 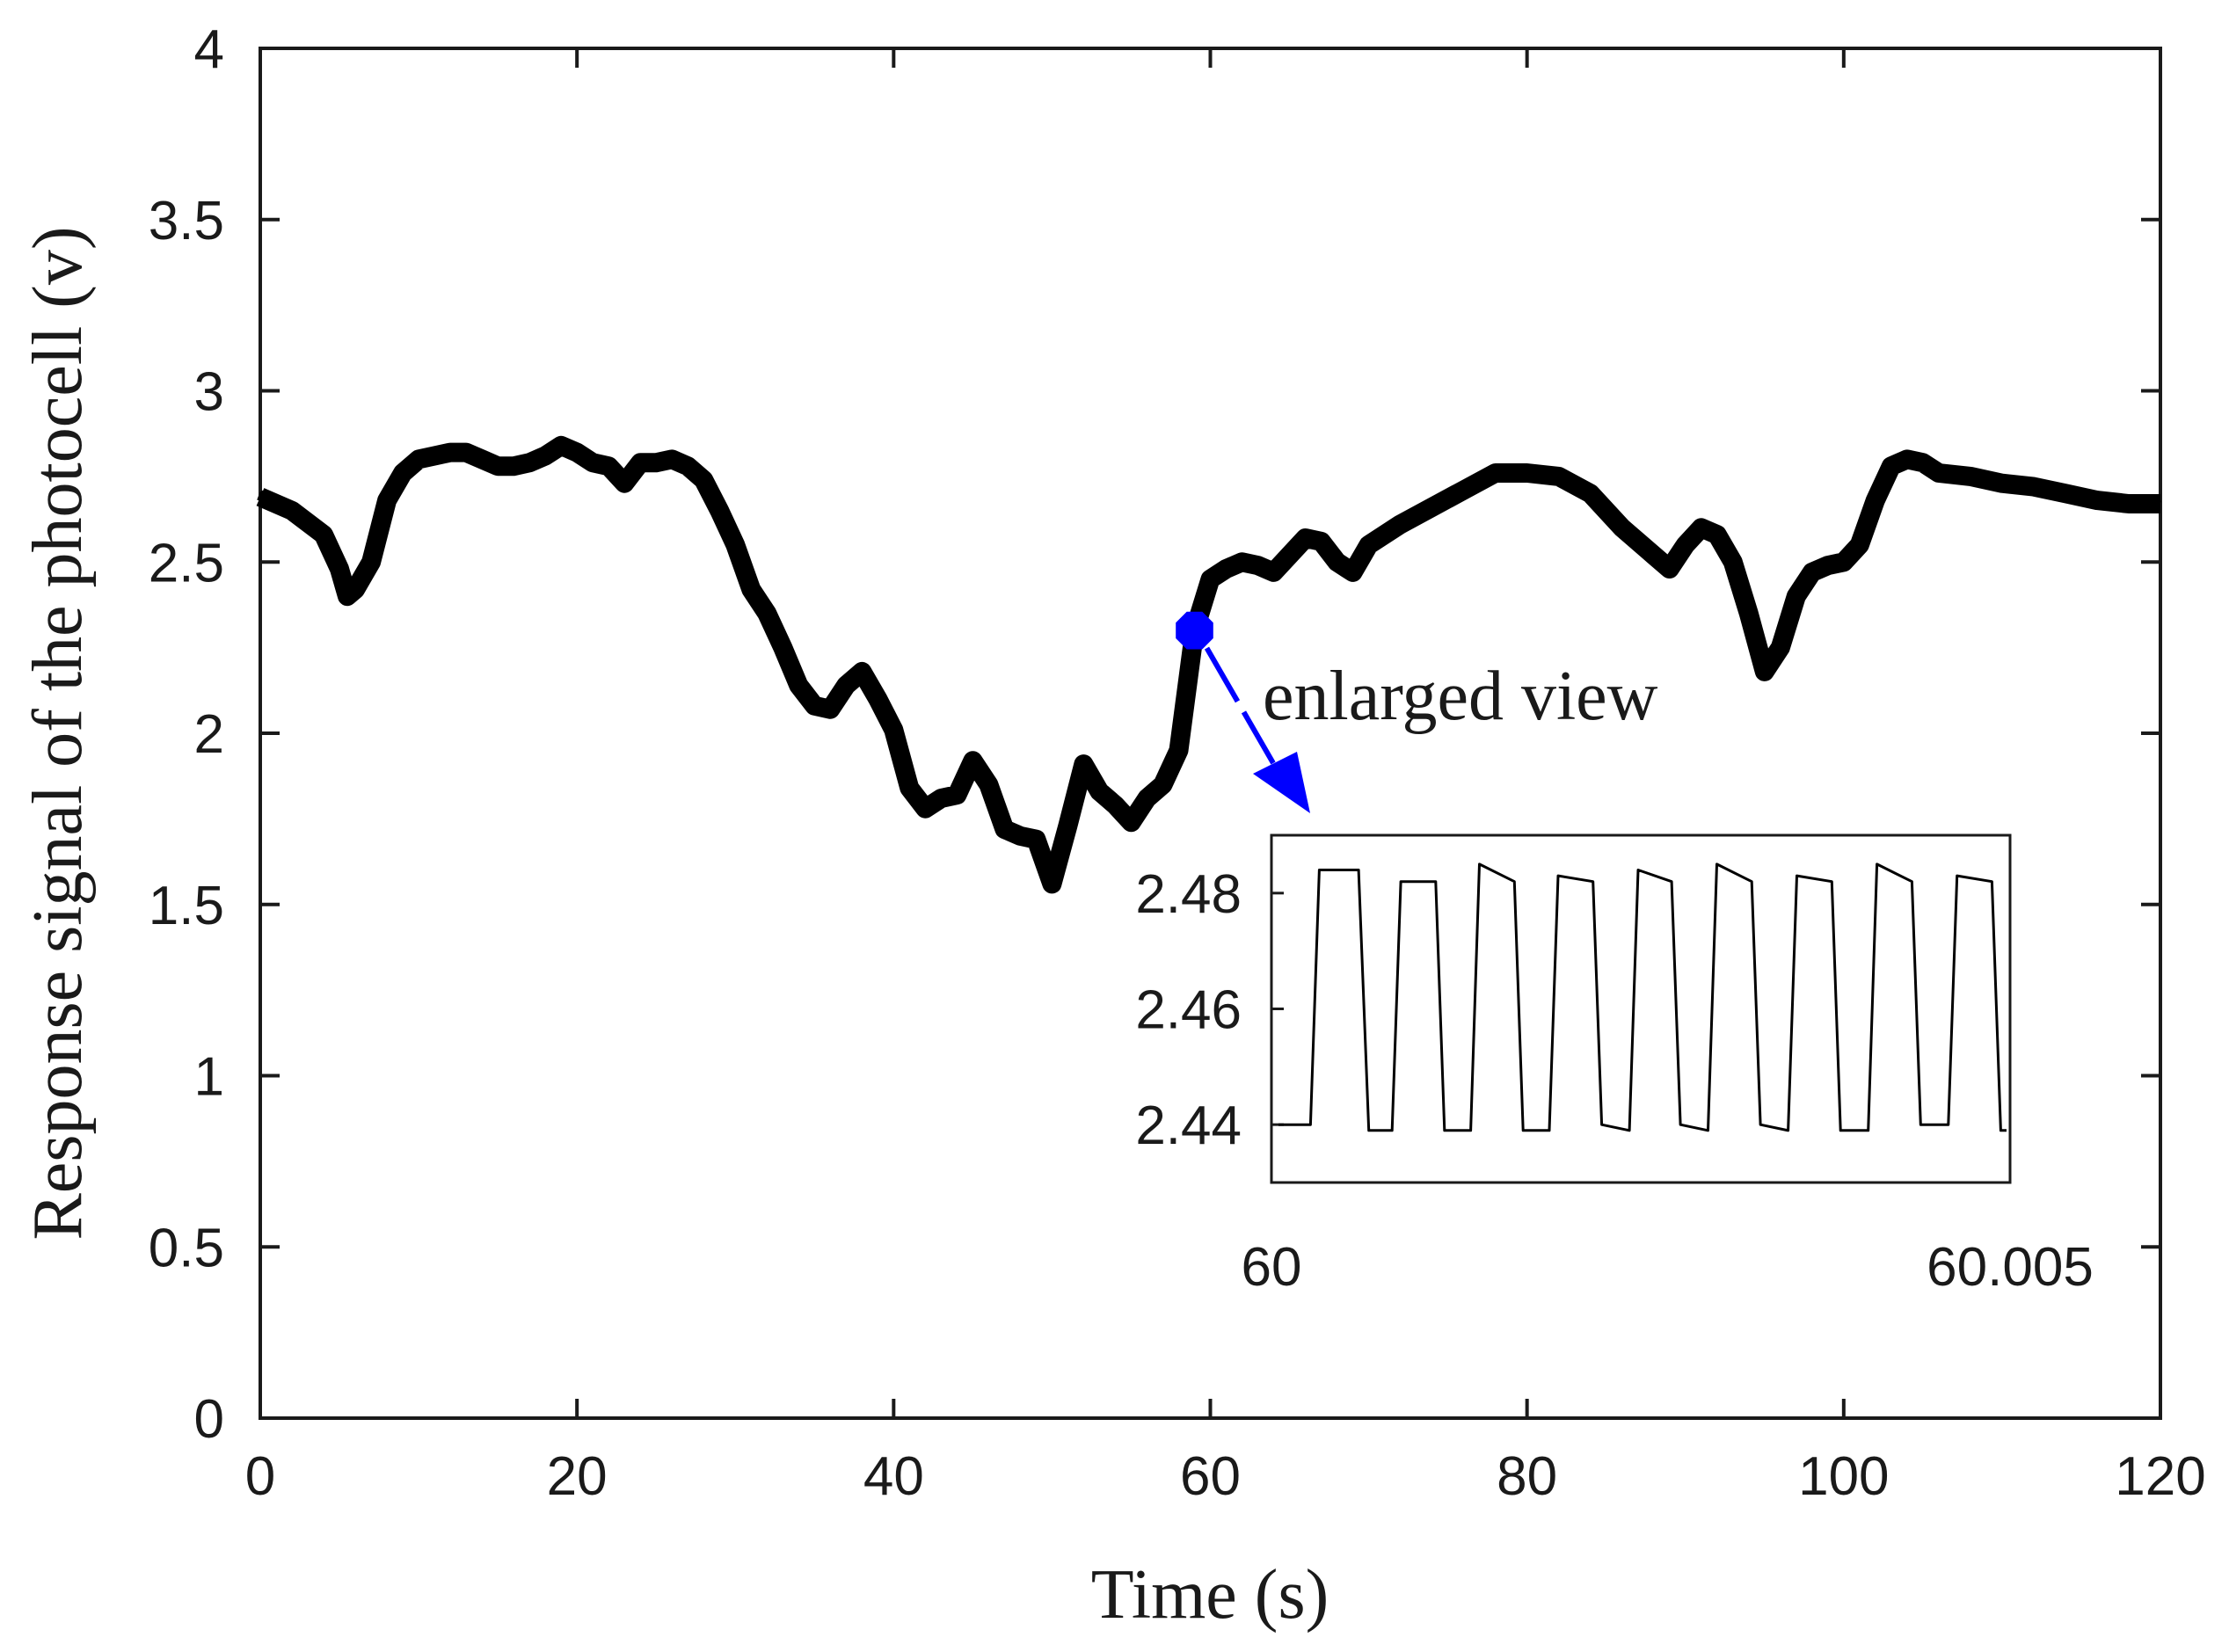 I want to click on inset-tick-labels: 2.44 2.46 2.48 60 60.005, so click(x=1614, y=1081).